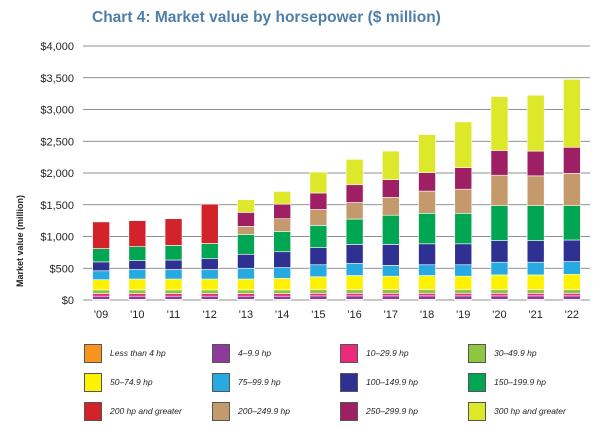 The image size is (600, 428). I want to click on y-tick-label: $3,500, so click(57, 79).